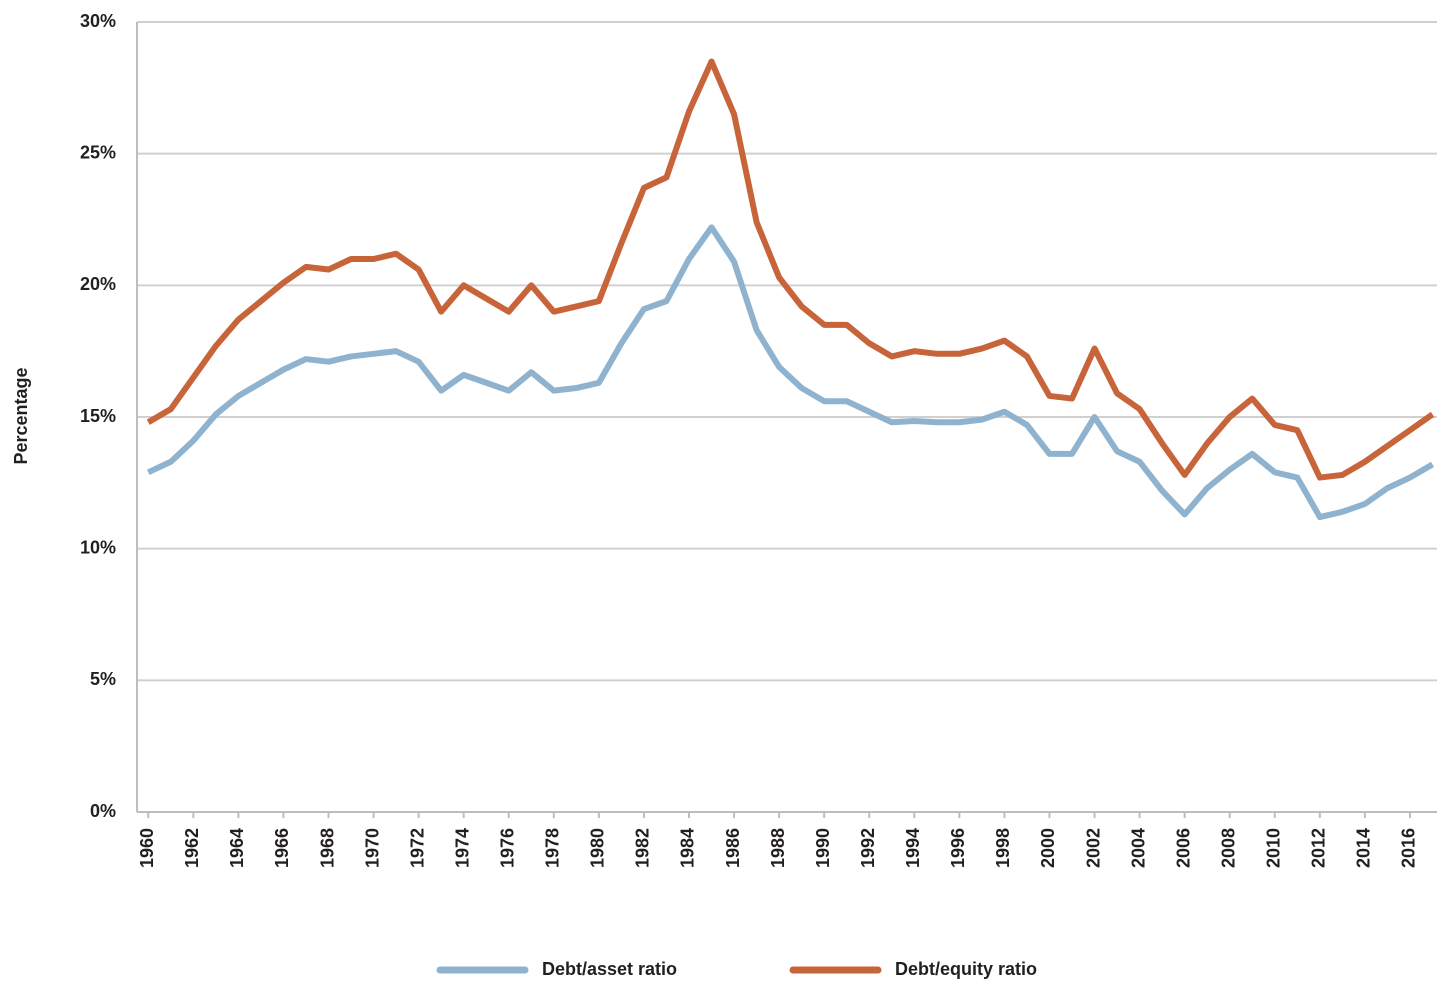  Describe the element at coordinates (508, 848) in the screenshot. I see `x-tick-label: 1976` at that location.